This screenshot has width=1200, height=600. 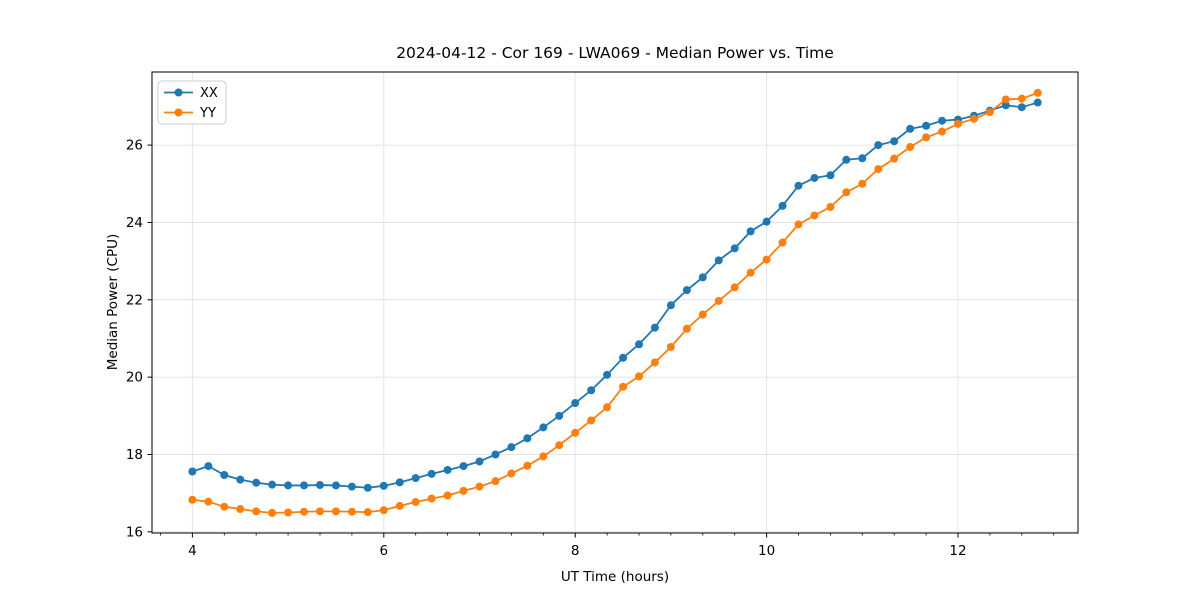 I want to click on y-tick-label-16: 16, so click(x=134, y=532).